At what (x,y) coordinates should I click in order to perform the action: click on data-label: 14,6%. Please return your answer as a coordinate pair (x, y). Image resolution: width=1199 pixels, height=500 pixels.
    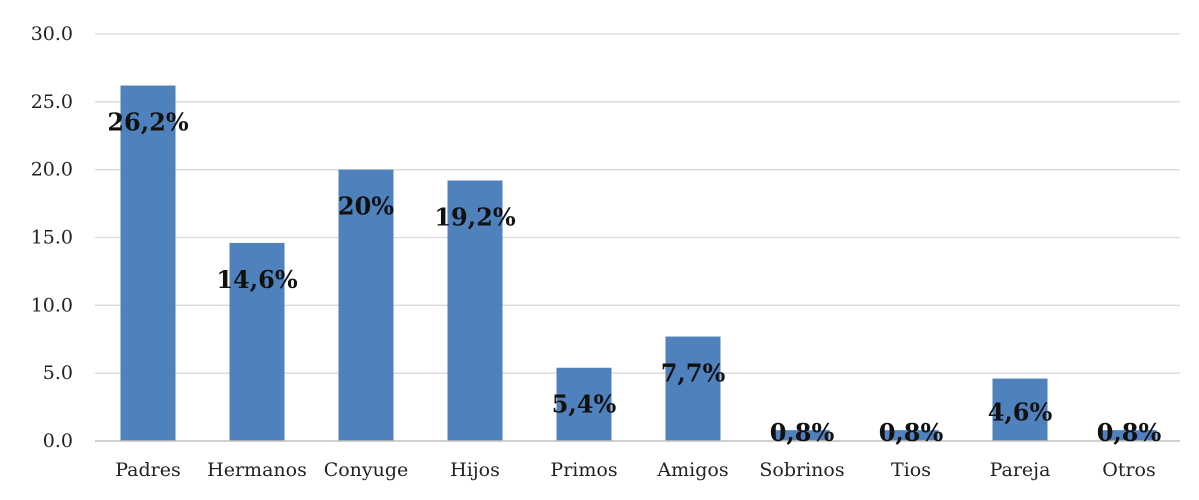
    Looking at the image, I should click on (256, 279).